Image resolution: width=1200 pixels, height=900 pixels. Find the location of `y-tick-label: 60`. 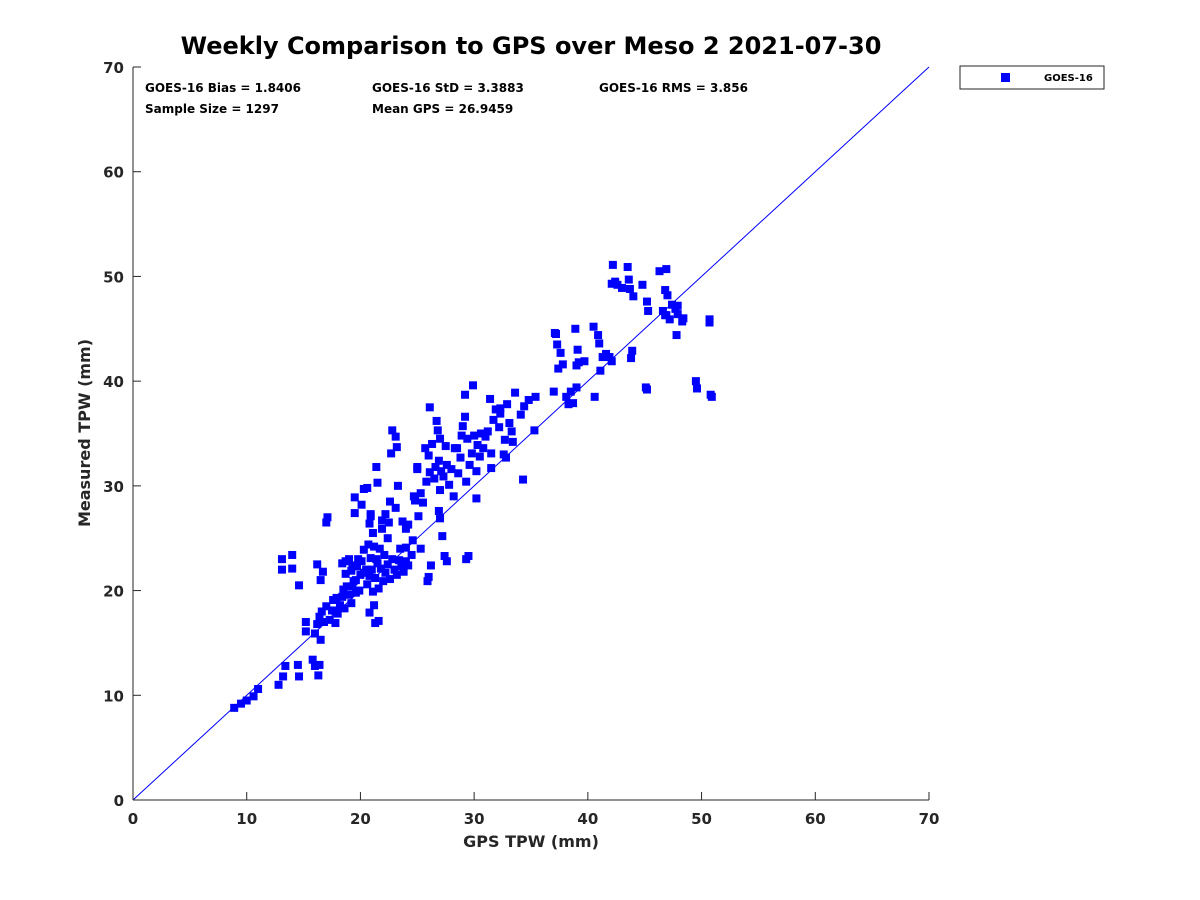

y-tick-label: 60 is located at coordinates (113, 173).